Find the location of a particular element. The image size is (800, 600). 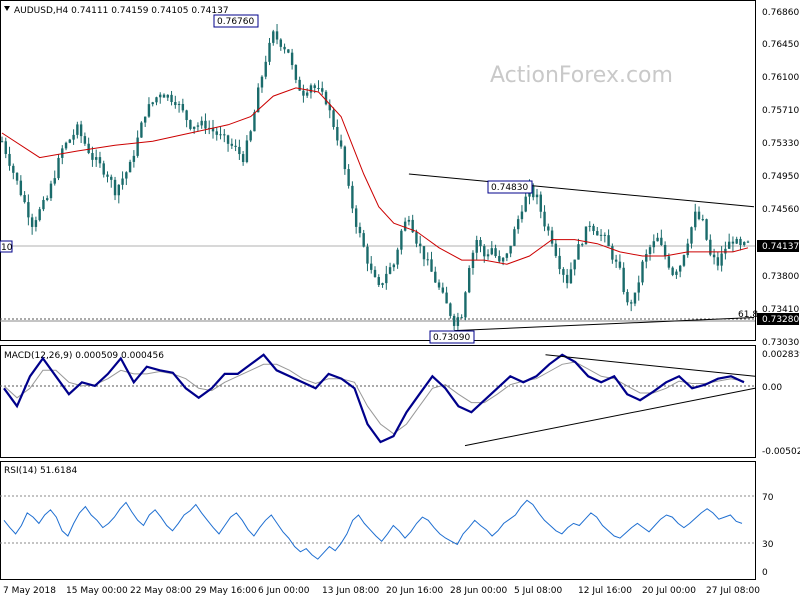

trendline is located at coordinates (604, 324).